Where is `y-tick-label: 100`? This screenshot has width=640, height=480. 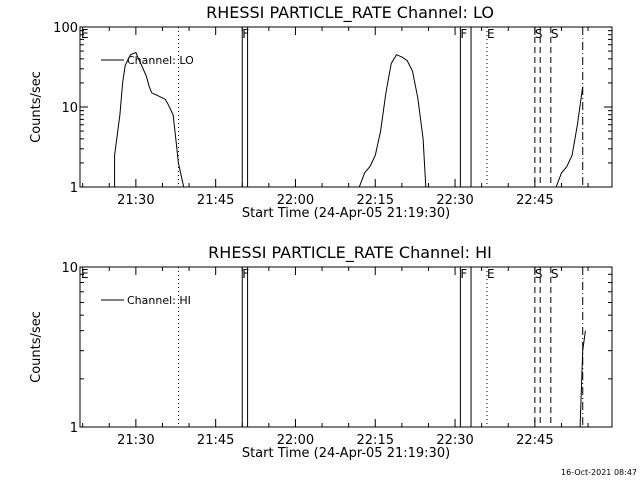 y-tick-label: 100 is located at coordinates (65, 28).